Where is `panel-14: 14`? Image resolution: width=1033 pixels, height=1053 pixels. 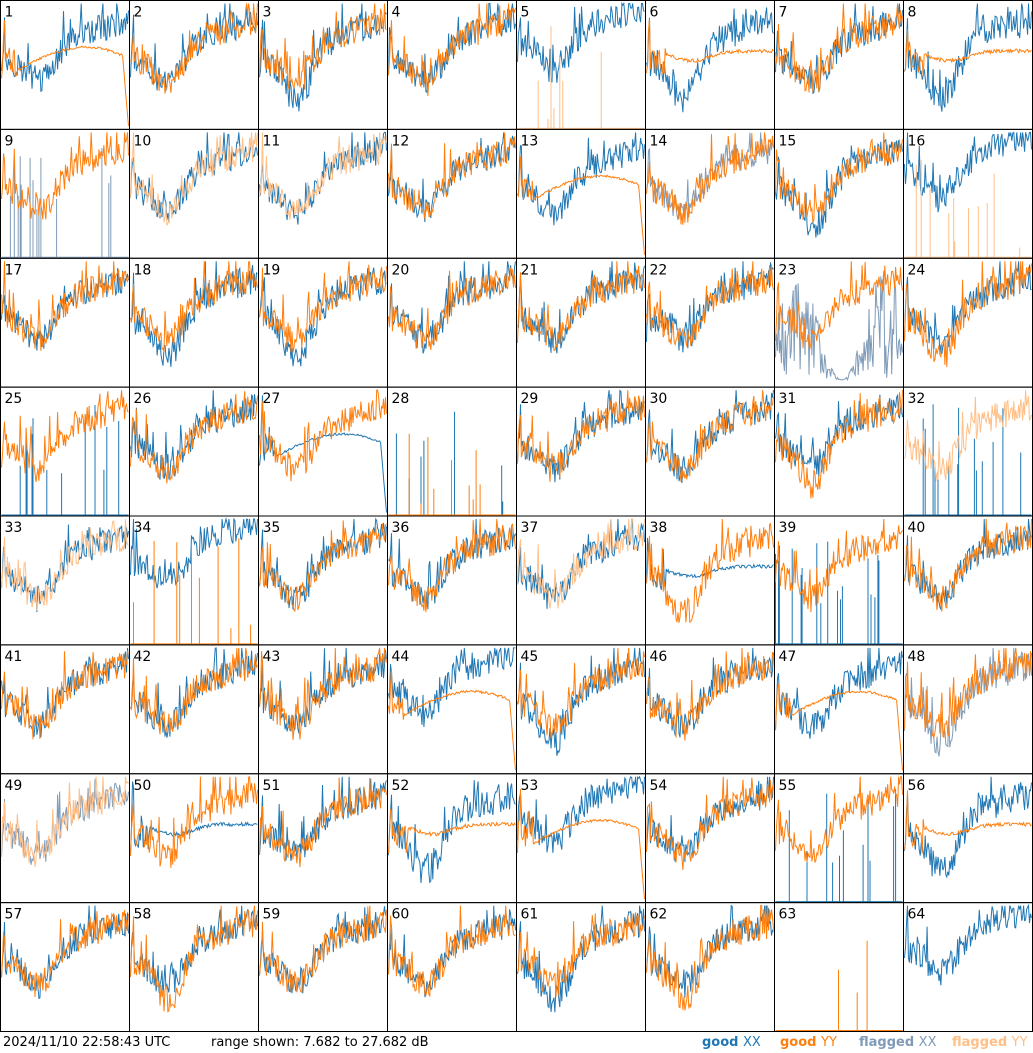
panel-14: 14 is located at coordinates (710, 193).